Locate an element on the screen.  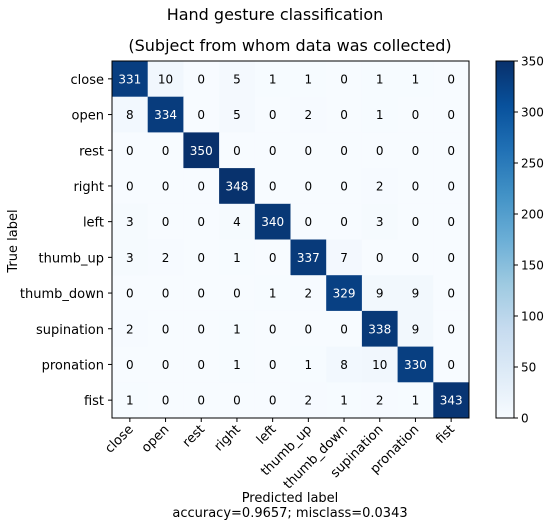
colorbar is located at coordinates (505, 239).